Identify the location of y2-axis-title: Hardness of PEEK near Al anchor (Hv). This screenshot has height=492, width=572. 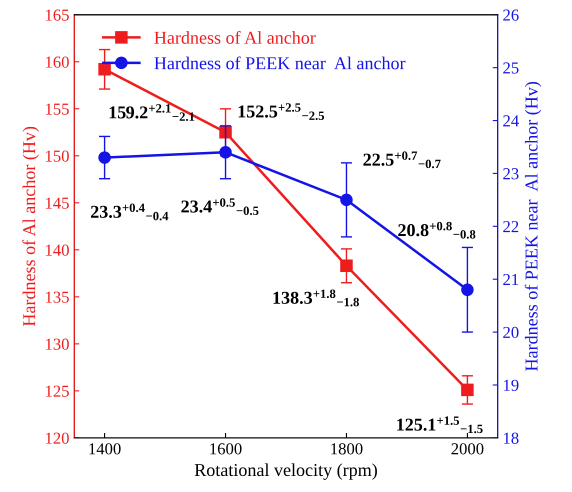
(533, 226).